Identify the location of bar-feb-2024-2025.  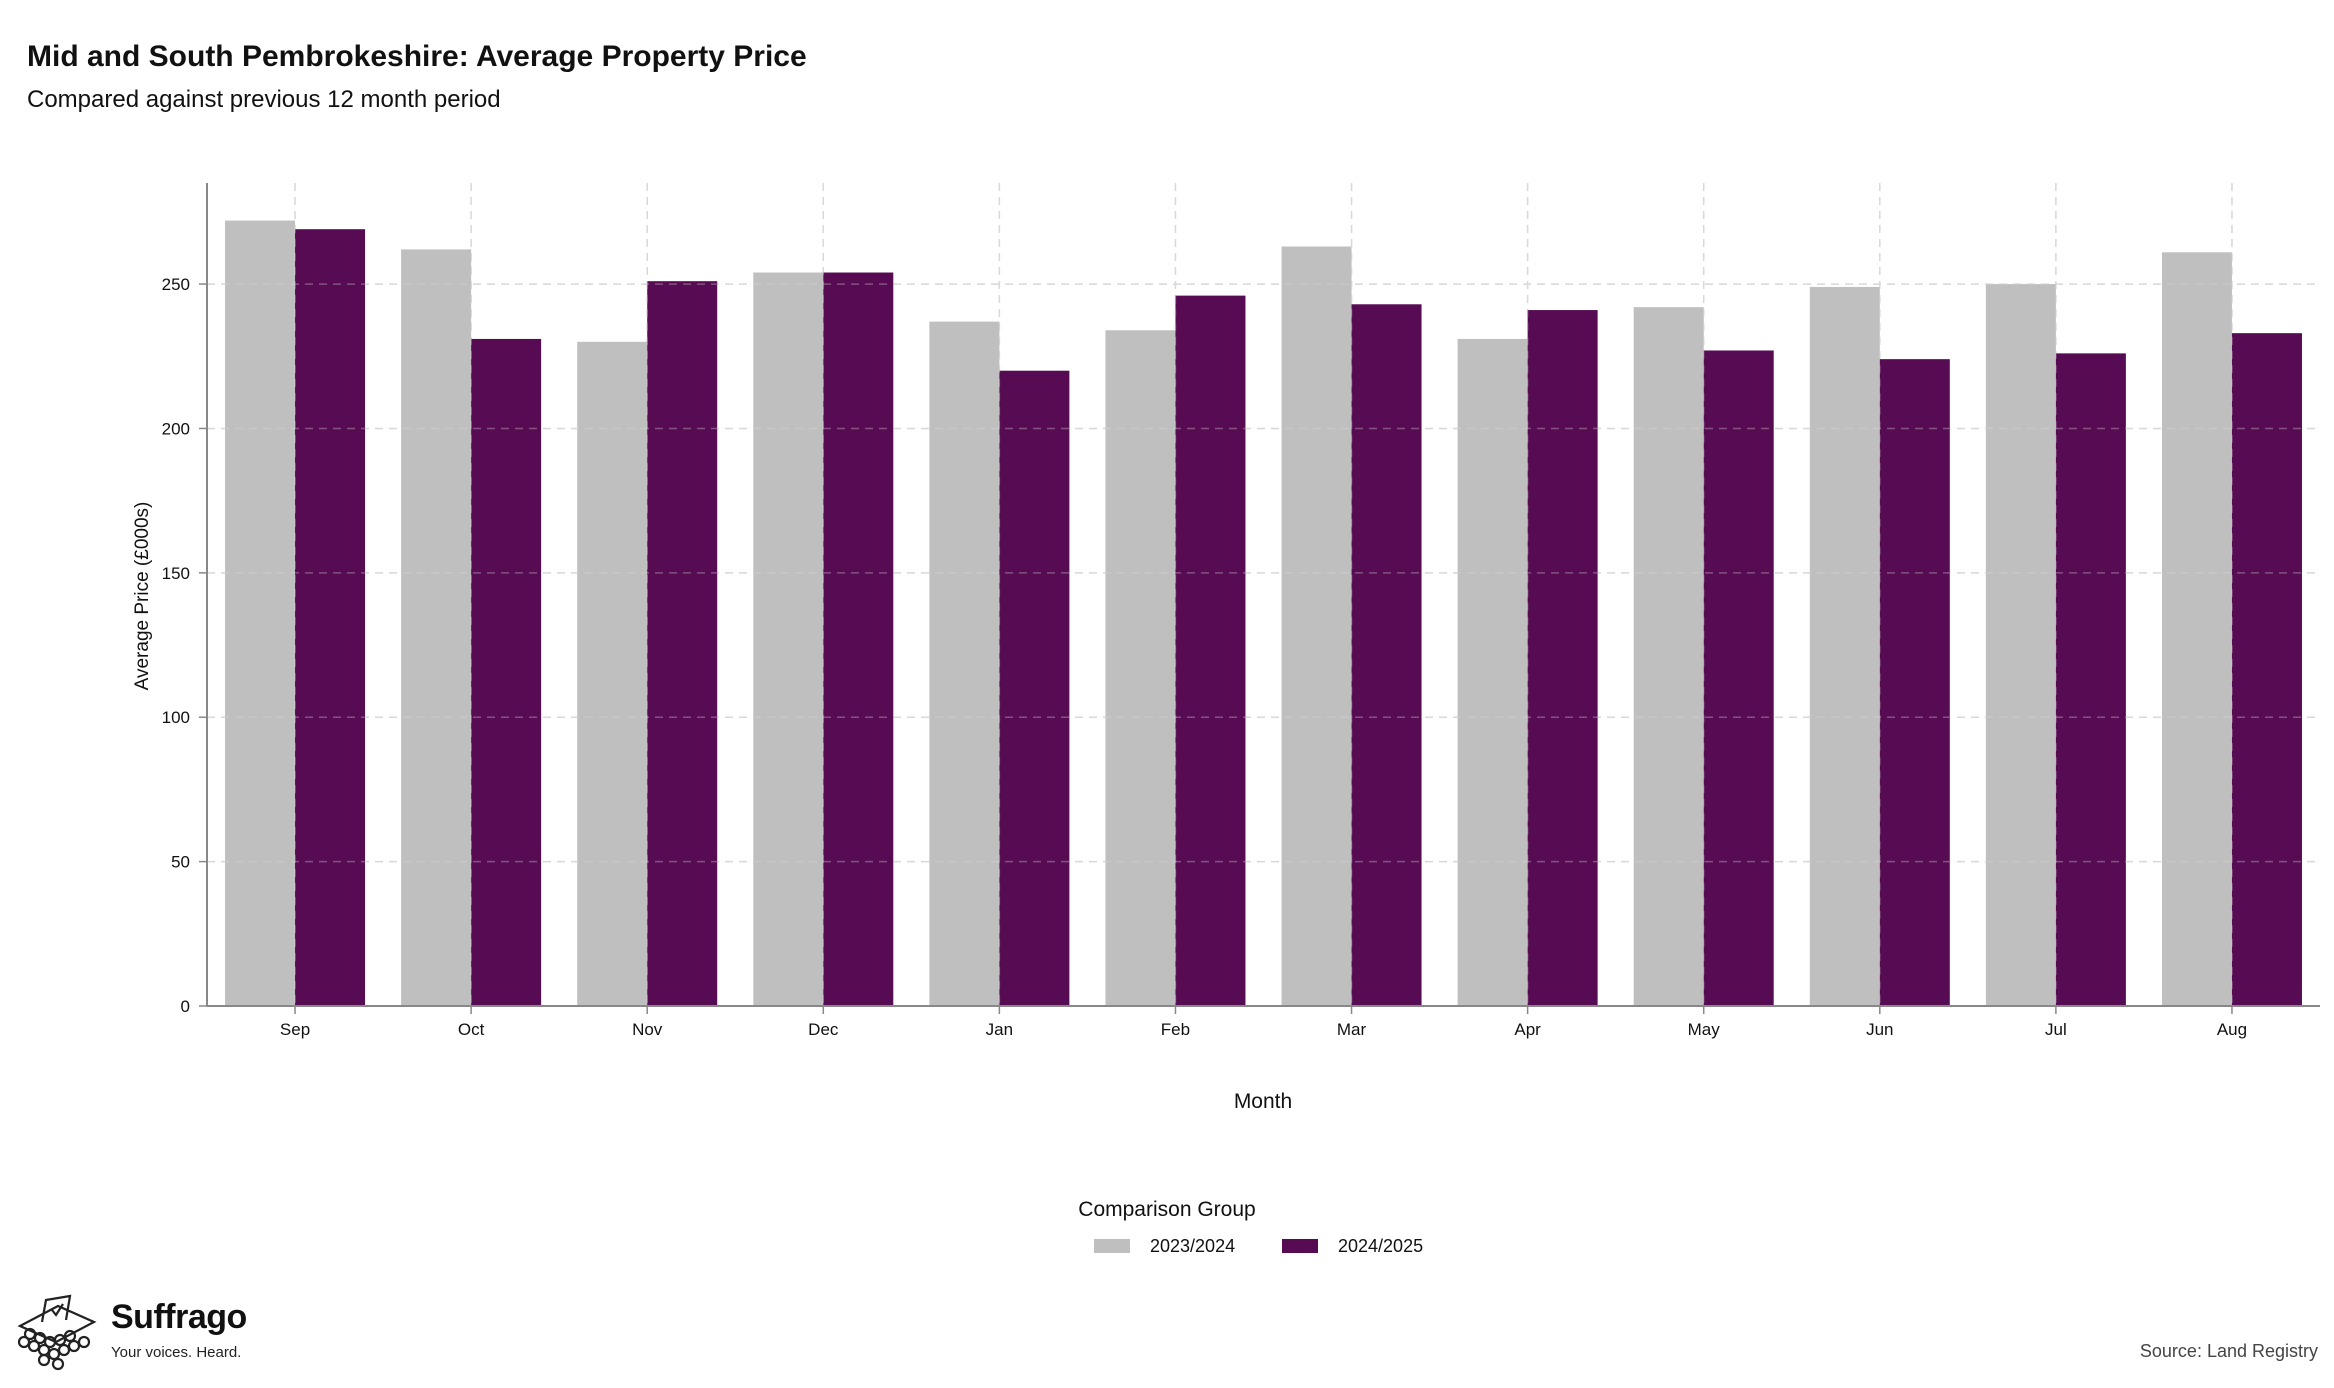
(1210, 650).